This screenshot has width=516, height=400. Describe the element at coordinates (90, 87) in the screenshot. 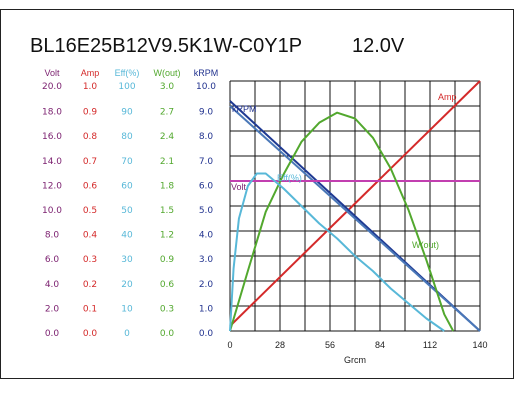

I see `tick-label-amp: 1.0` at that location.